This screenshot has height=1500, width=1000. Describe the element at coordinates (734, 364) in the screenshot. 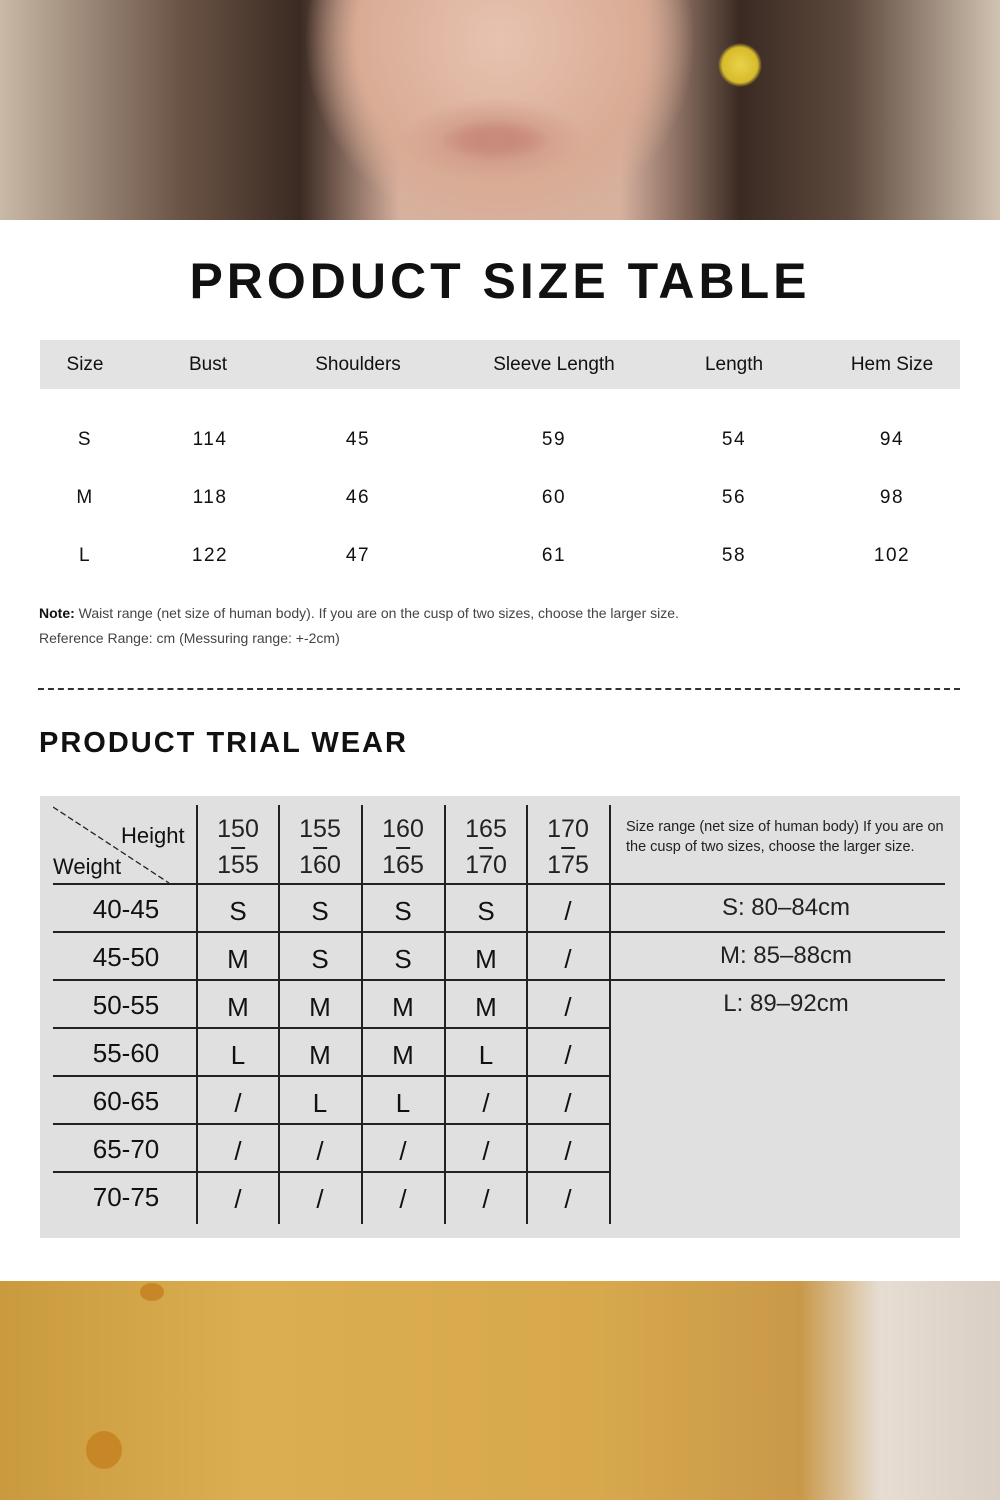

I see `column-header: Length` at that location.